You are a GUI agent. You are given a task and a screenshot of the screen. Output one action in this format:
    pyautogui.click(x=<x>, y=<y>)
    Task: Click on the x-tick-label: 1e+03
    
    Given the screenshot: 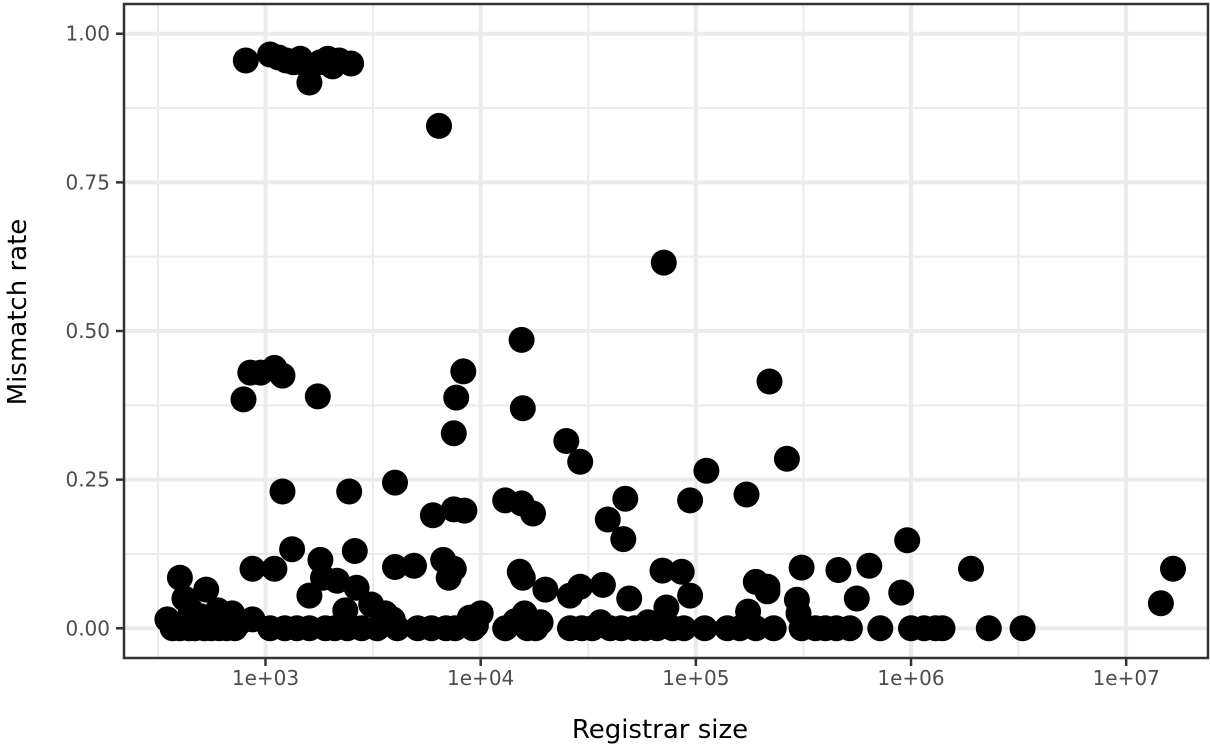 What is the action you would take?
    pyautogui.click(x=265, y=678)
    